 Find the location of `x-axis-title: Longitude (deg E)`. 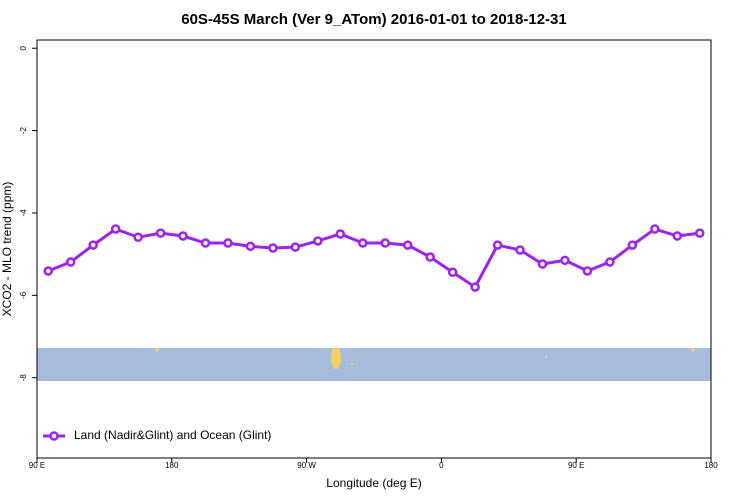

x-axis-title: Longitude (deg E) is located at coordinates (373, 483).